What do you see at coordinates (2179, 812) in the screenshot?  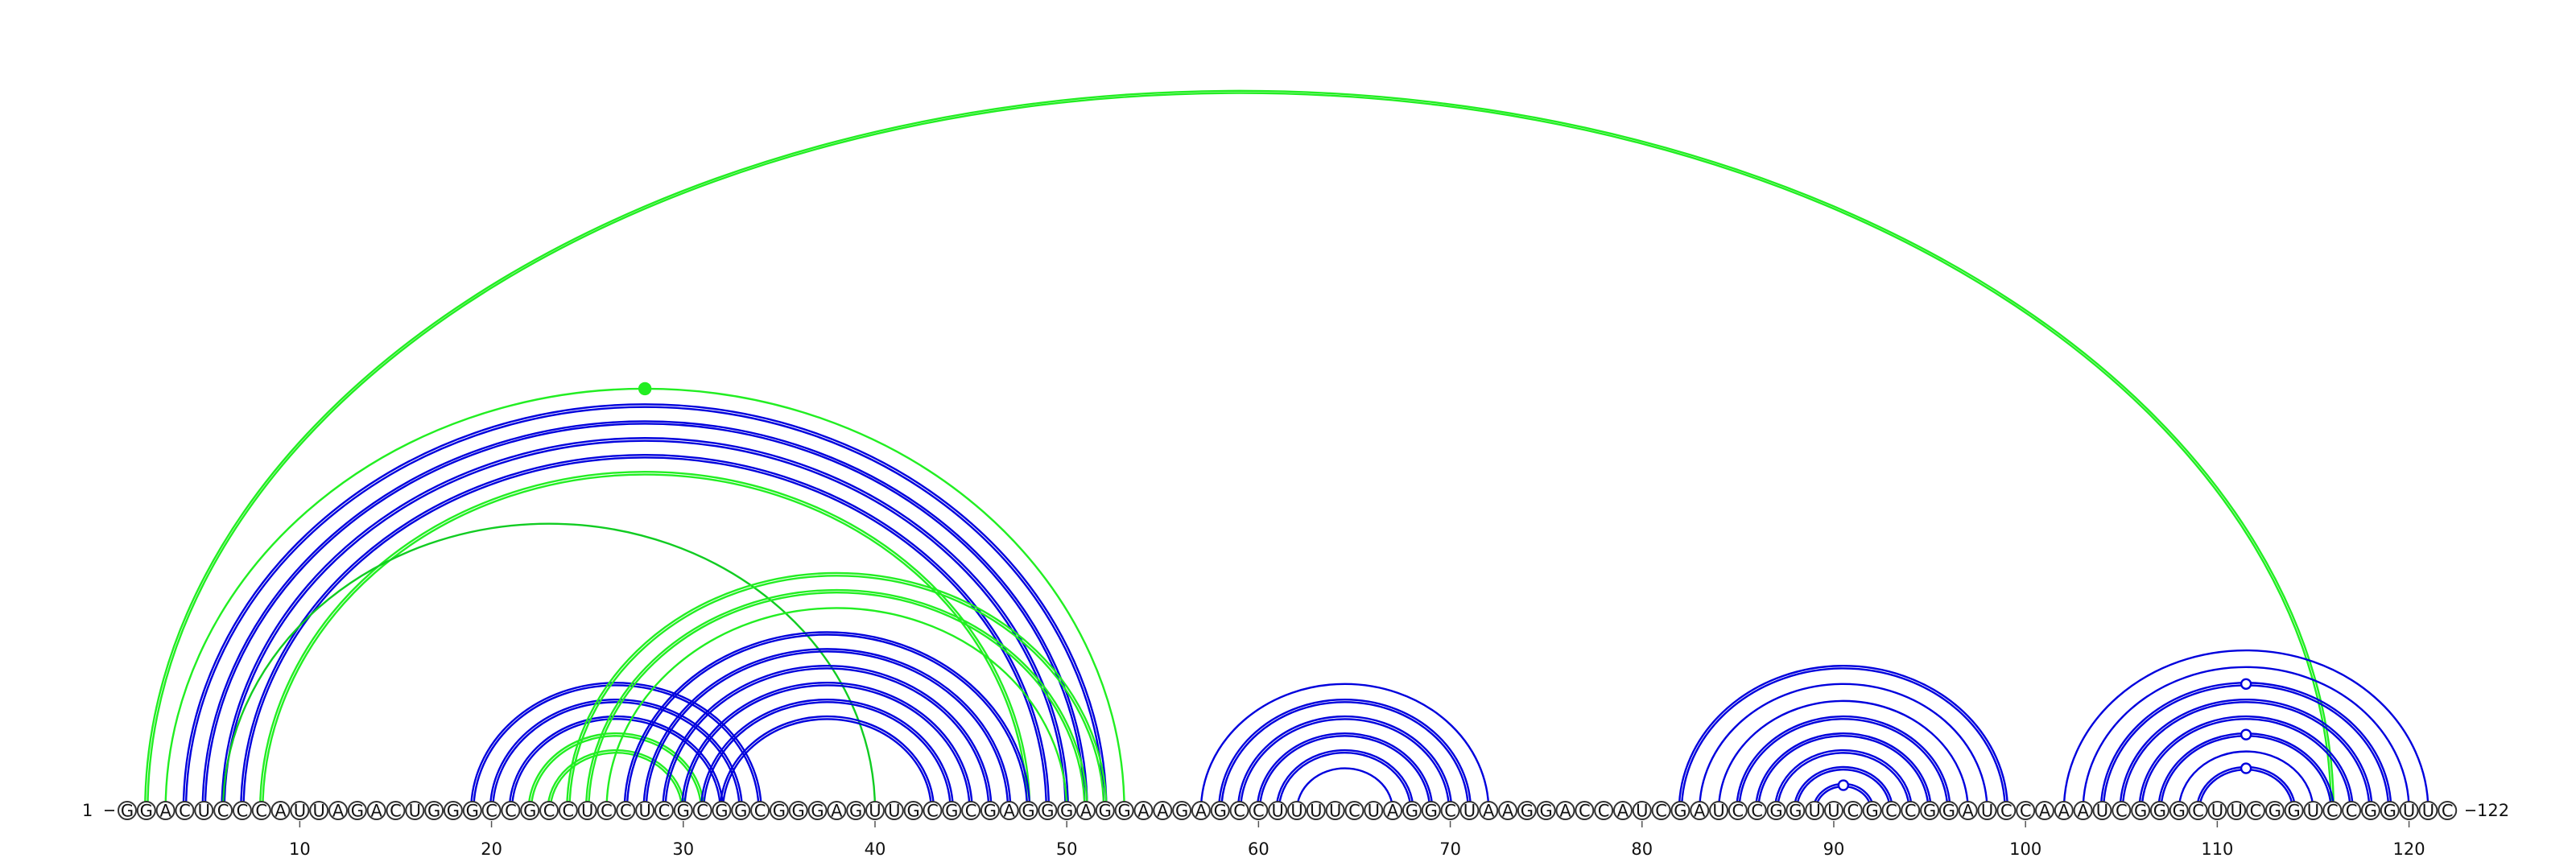 I see `nucleotide-108: G` at bounding box center [2179, 812].